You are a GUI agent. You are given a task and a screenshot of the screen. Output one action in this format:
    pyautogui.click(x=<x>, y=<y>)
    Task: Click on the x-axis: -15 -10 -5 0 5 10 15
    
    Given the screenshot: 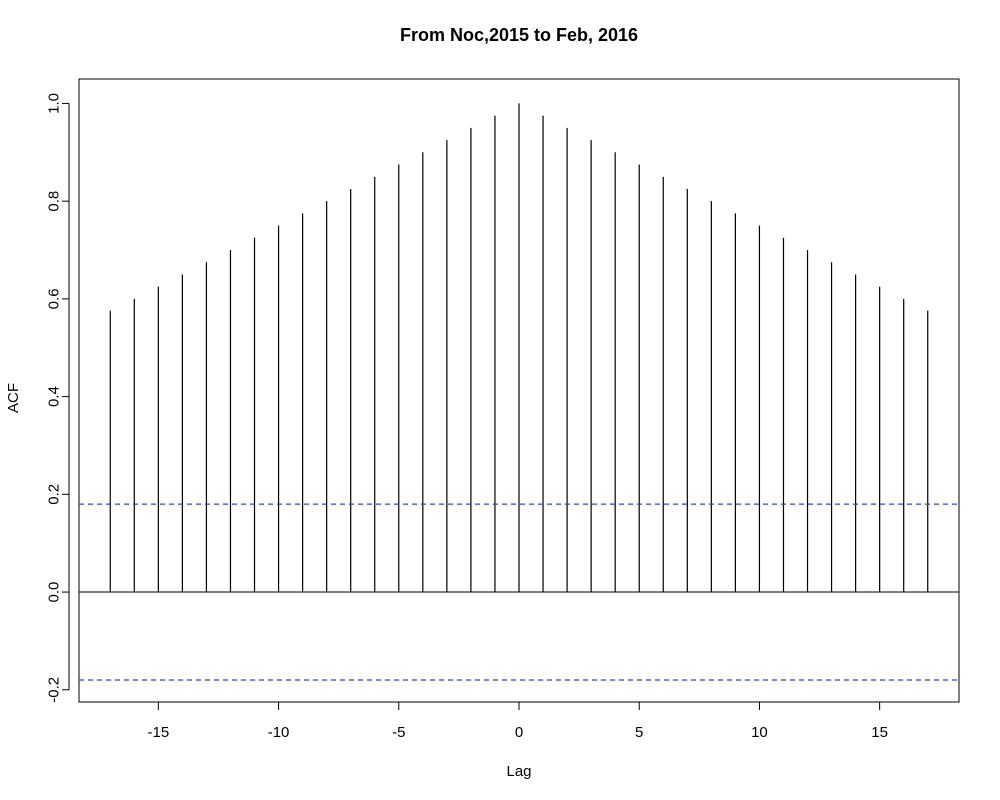 What is the action you would take?
    pyautogui.click(x=518, y=721)
    